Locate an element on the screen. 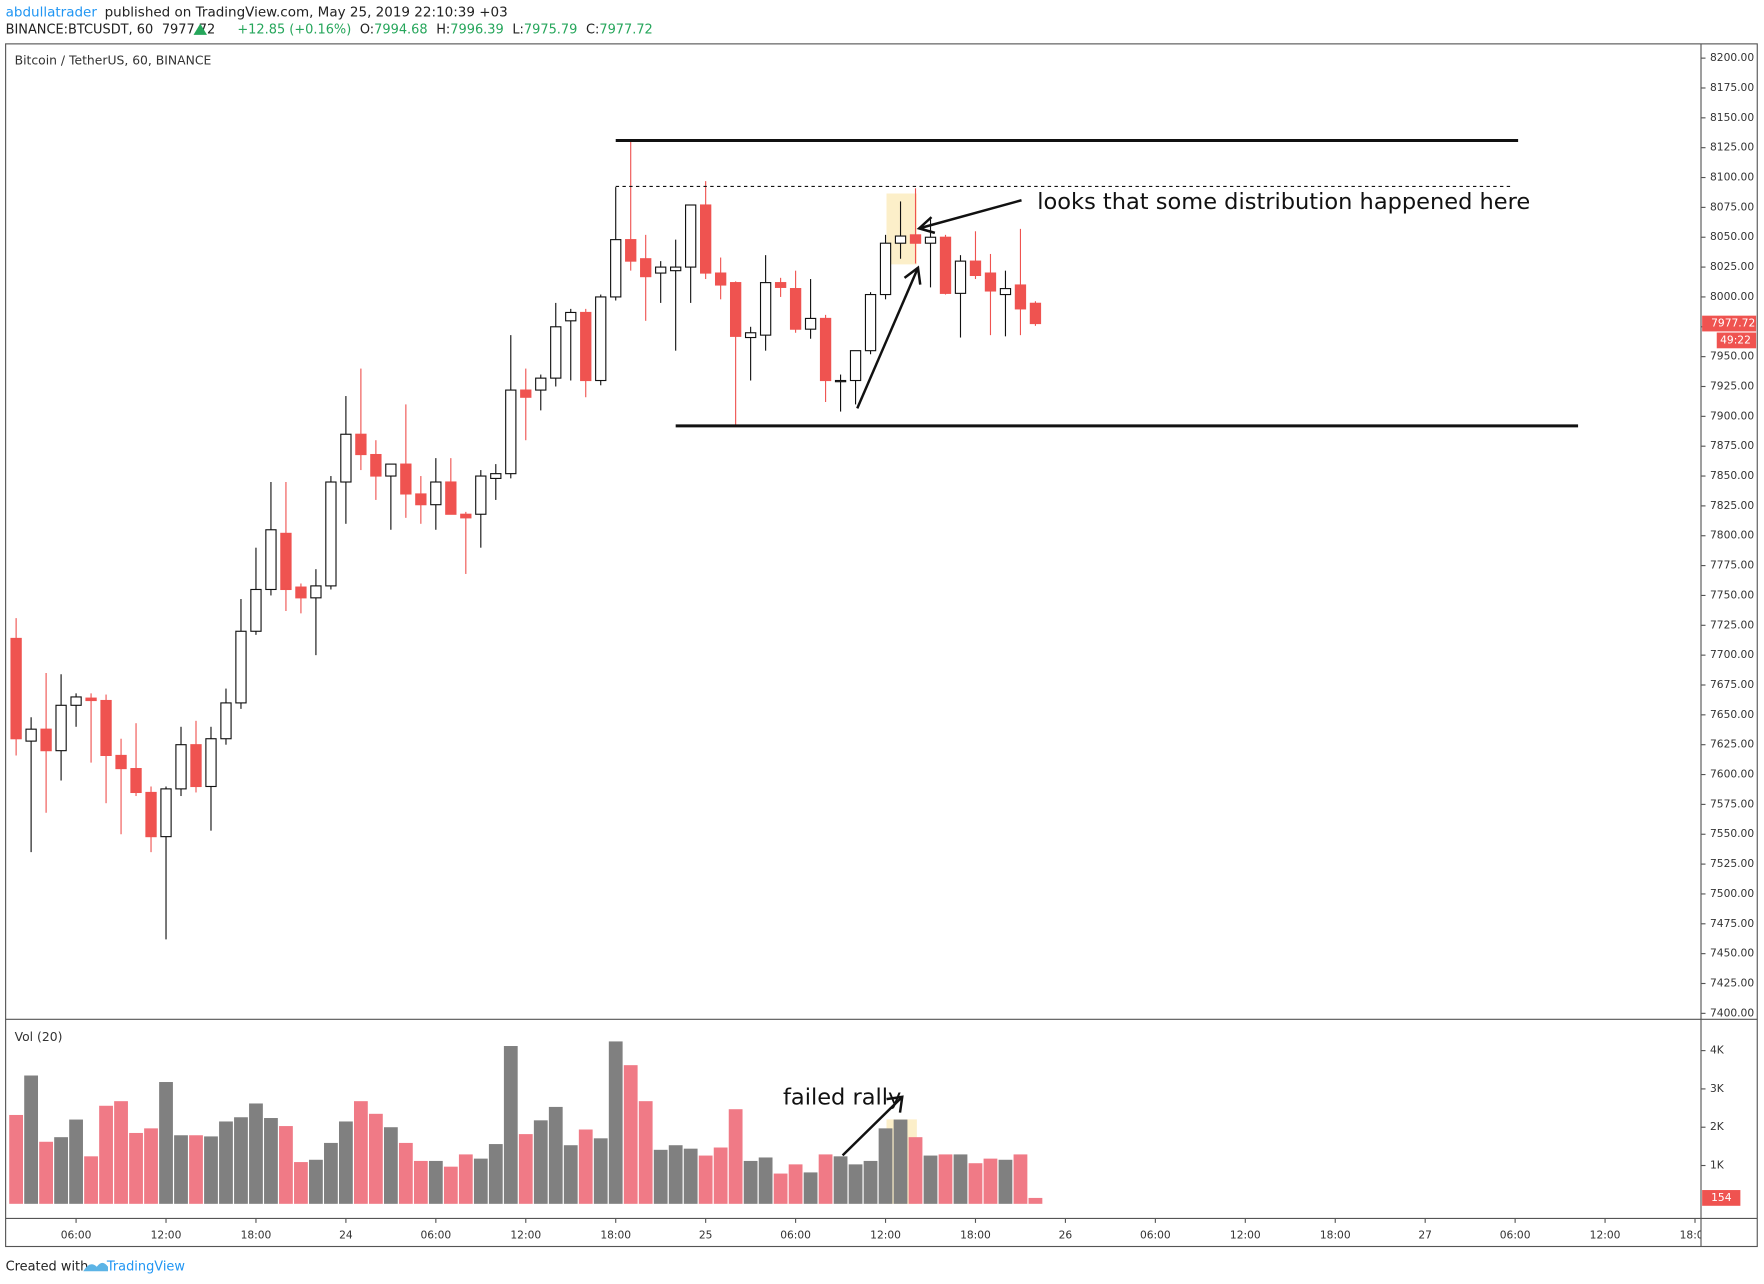  x-tick-label: 27 is located at coordinates (1425, 1234).